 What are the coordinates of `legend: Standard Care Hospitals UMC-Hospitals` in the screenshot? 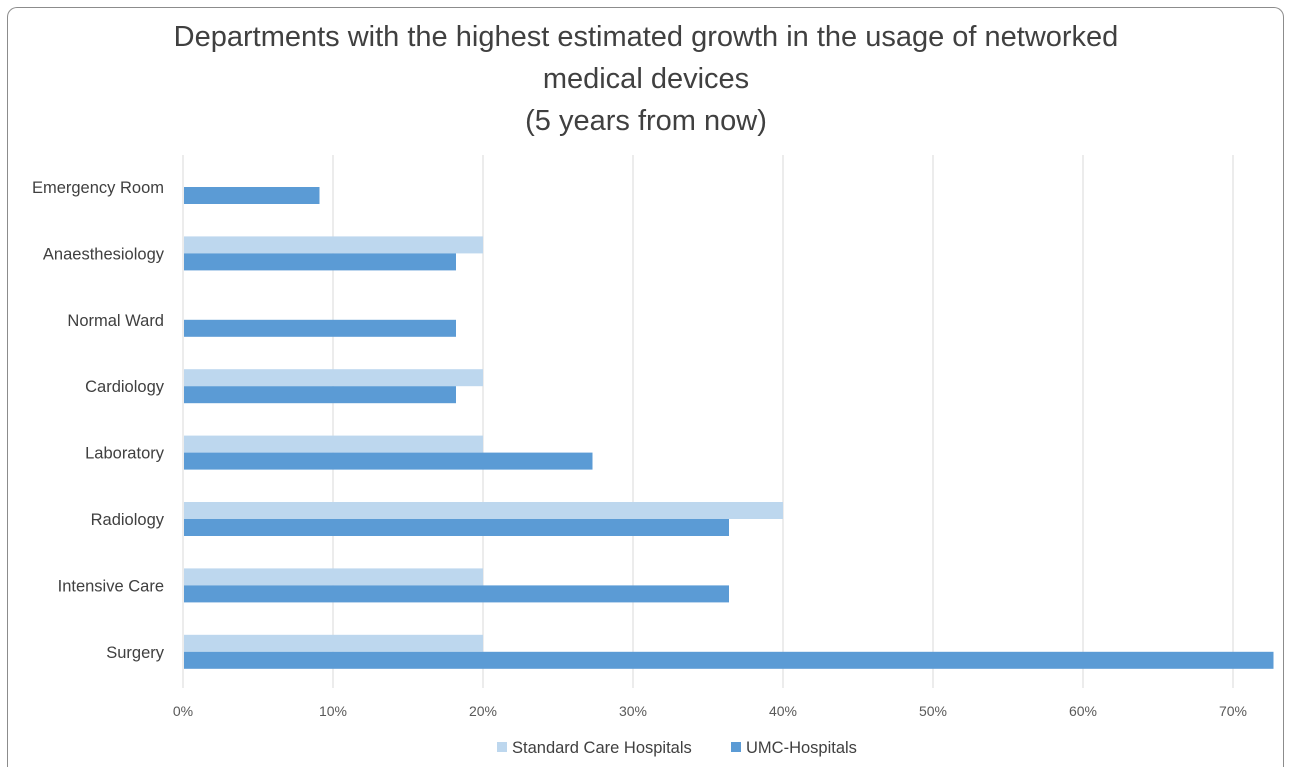 It's located at (677, 748).